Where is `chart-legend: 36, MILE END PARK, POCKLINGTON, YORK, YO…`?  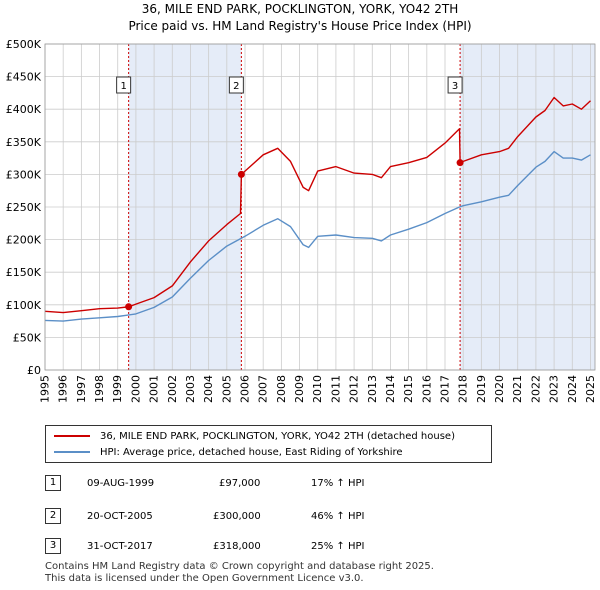 chart-legend: 36, MILE END PARK, POCKLINGTON, YORK, YO… is located at coordinates (268, 444).